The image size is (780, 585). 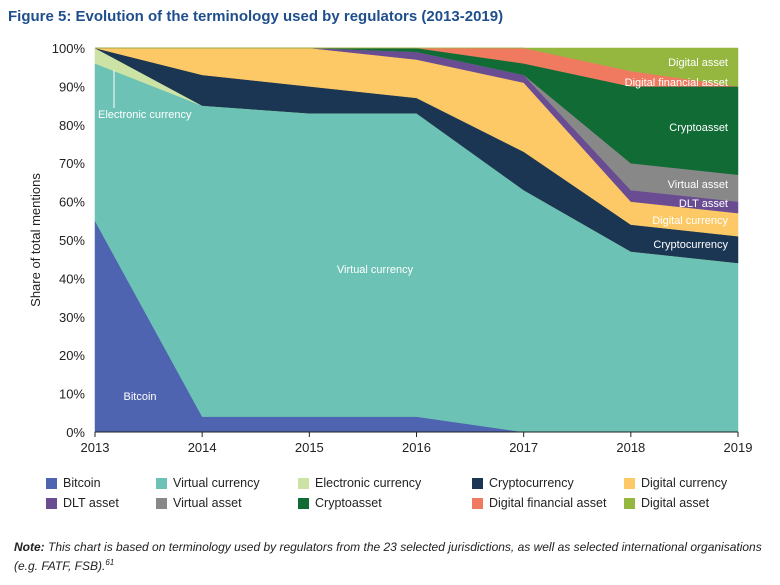 What do you see at coordinates (145, 115) in the screenshot?
I see `annotation-label: Electronic currency` at bounding box center [145, 115].